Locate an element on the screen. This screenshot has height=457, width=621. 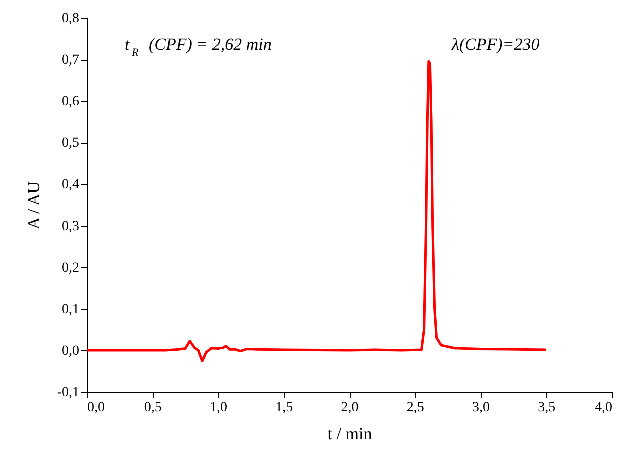
x-tick-label: 1,0 is located at coordinates (219, 408).